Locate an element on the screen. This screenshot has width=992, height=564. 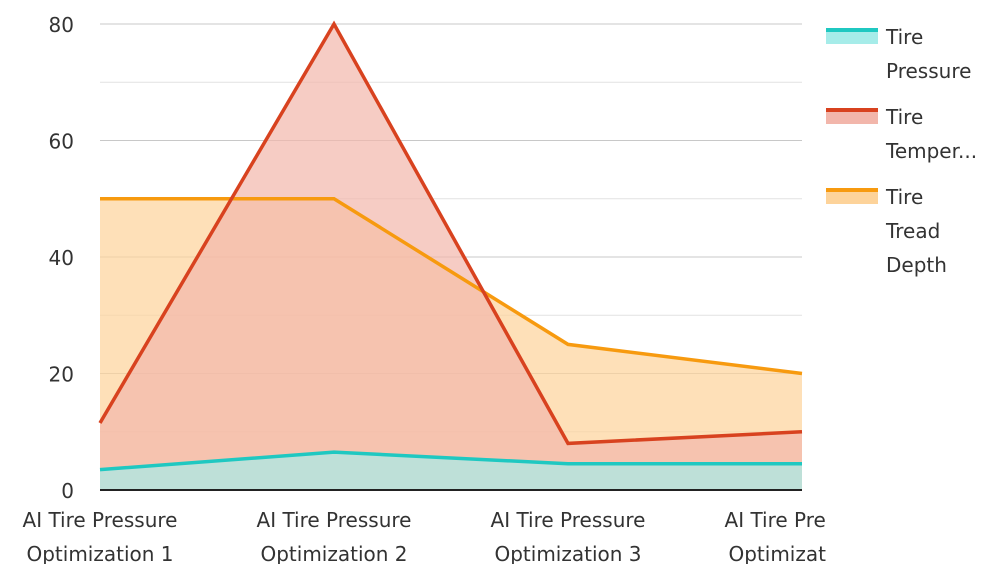
x-tick-label: AI Tire Pressure Optimization 1 is located at coordinates (100, 536).